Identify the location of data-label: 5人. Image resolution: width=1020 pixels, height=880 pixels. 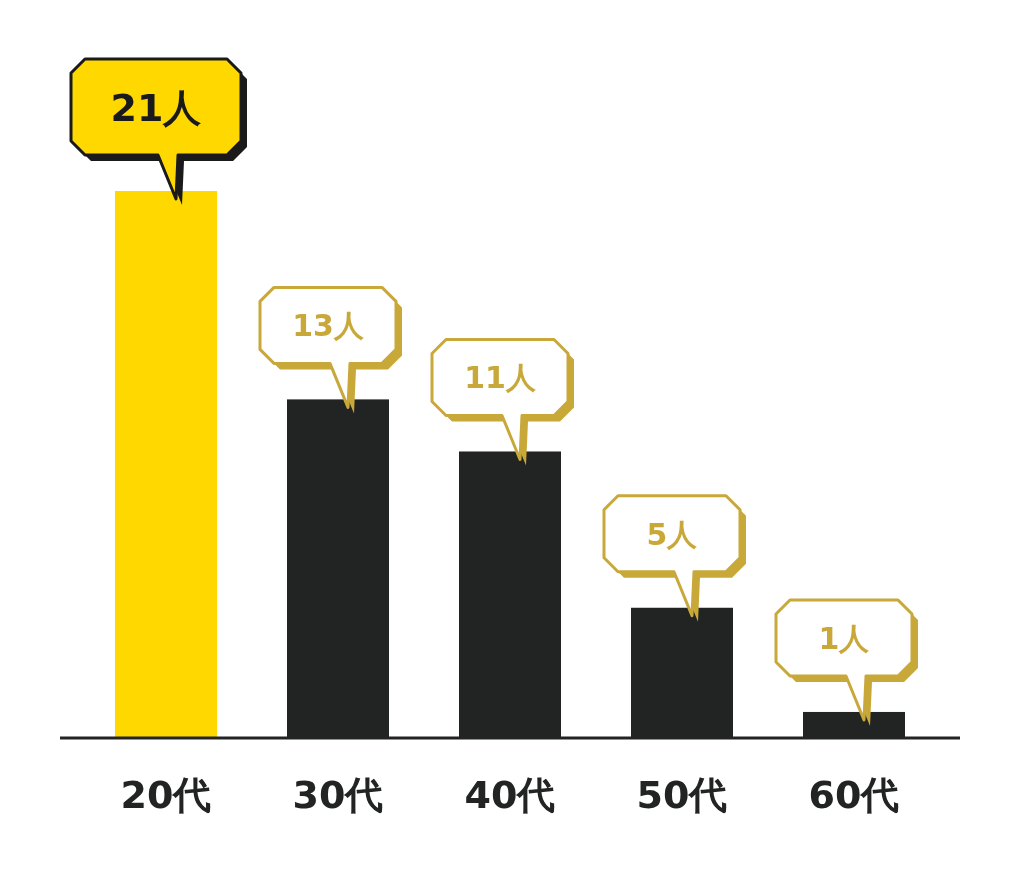
(672, 534).